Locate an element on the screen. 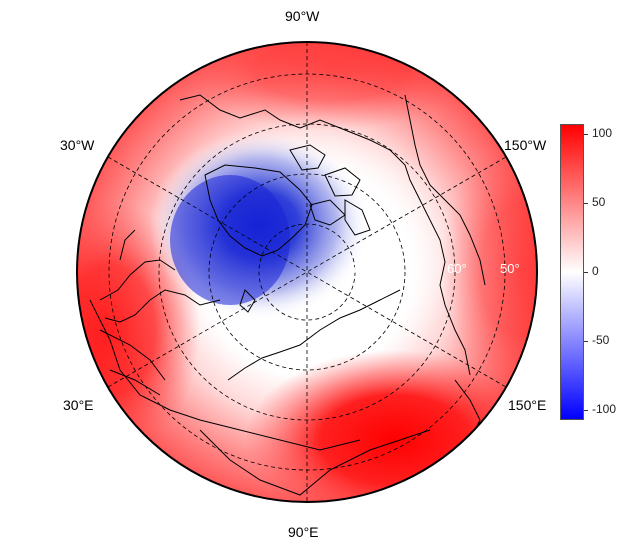 Image resolution: width=625 pixels, height=552 pixels. colorbar-label-50: 50 is located at coordinates (599, 202).